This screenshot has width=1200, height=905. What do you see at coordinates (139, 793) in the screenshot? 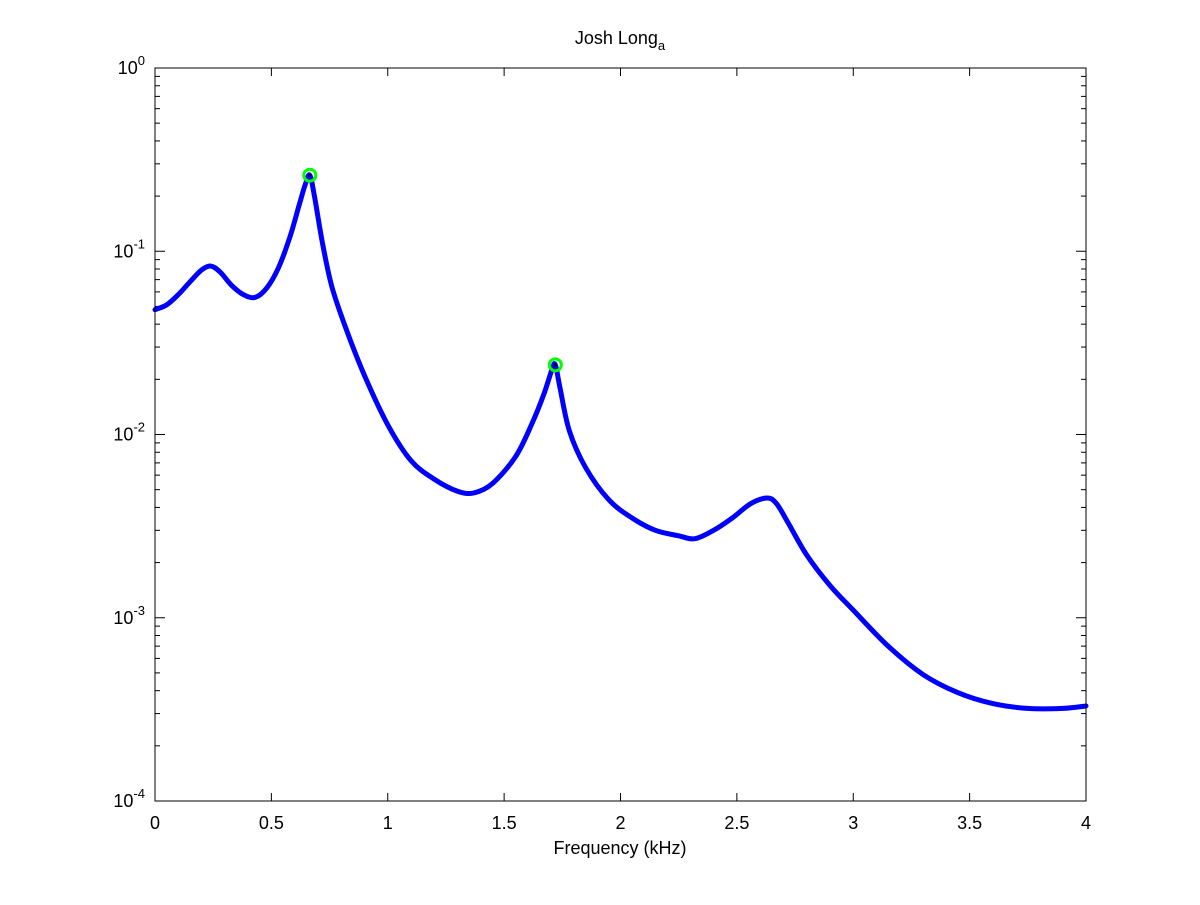
I see `y-tick-label-exponent: -4` at bounding box center [139, 793].